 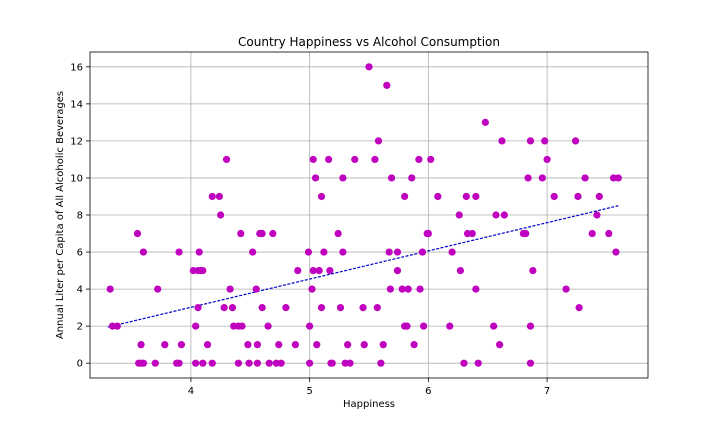 I want to click on y-tick-label: 4, so click(x=80, y=290).